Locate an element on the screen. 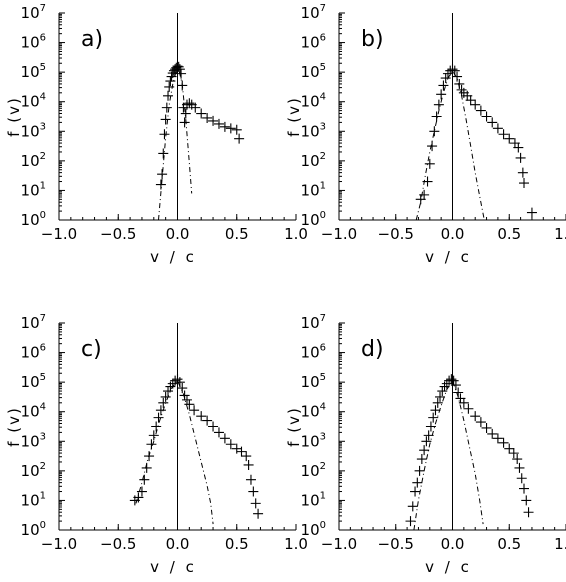 Image resolution: width=566 pixels, height=582 pixels. x-tick-label: 0.0 is located at coordinates (453, 234).